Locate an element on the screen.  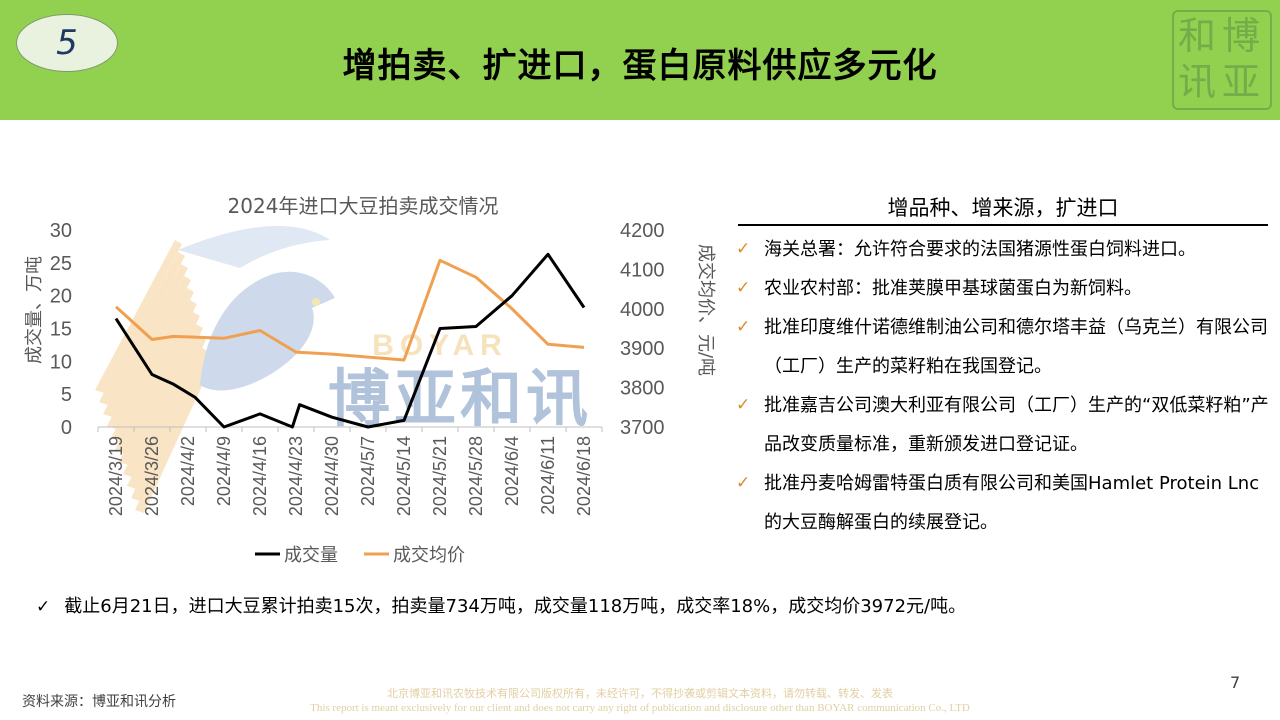
legend-label-volume: 成交量 is located at coordinates (311, 555).